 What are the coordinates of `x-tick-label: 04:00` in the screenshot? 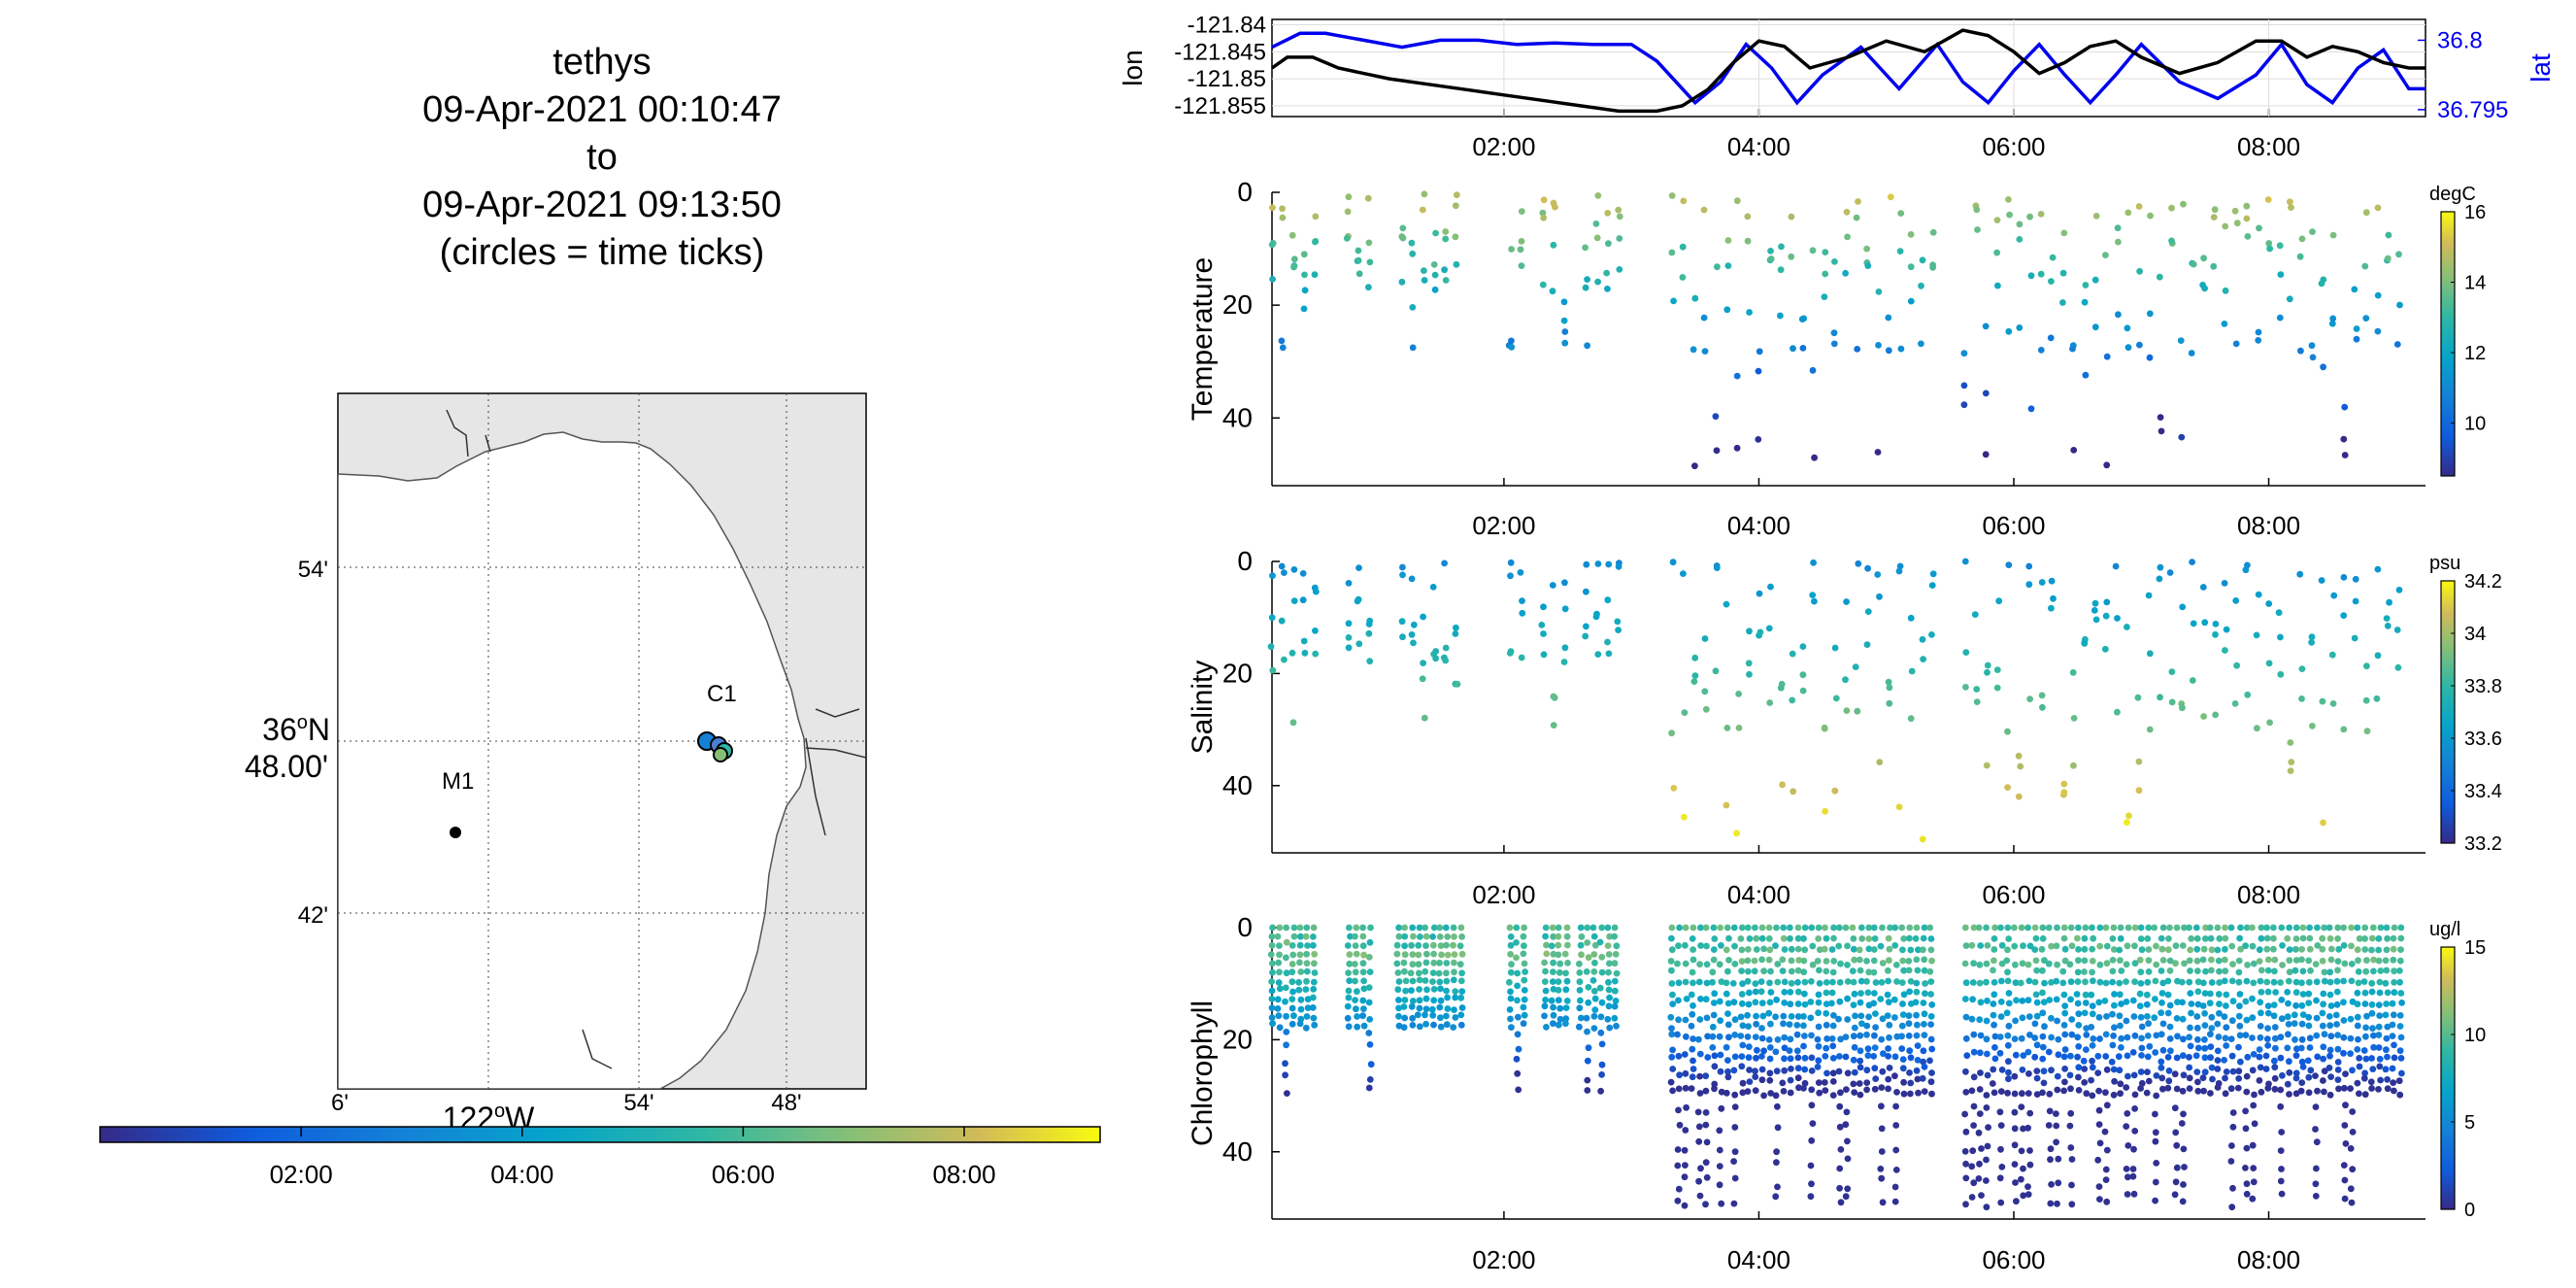 It's located at (1759, 1259).